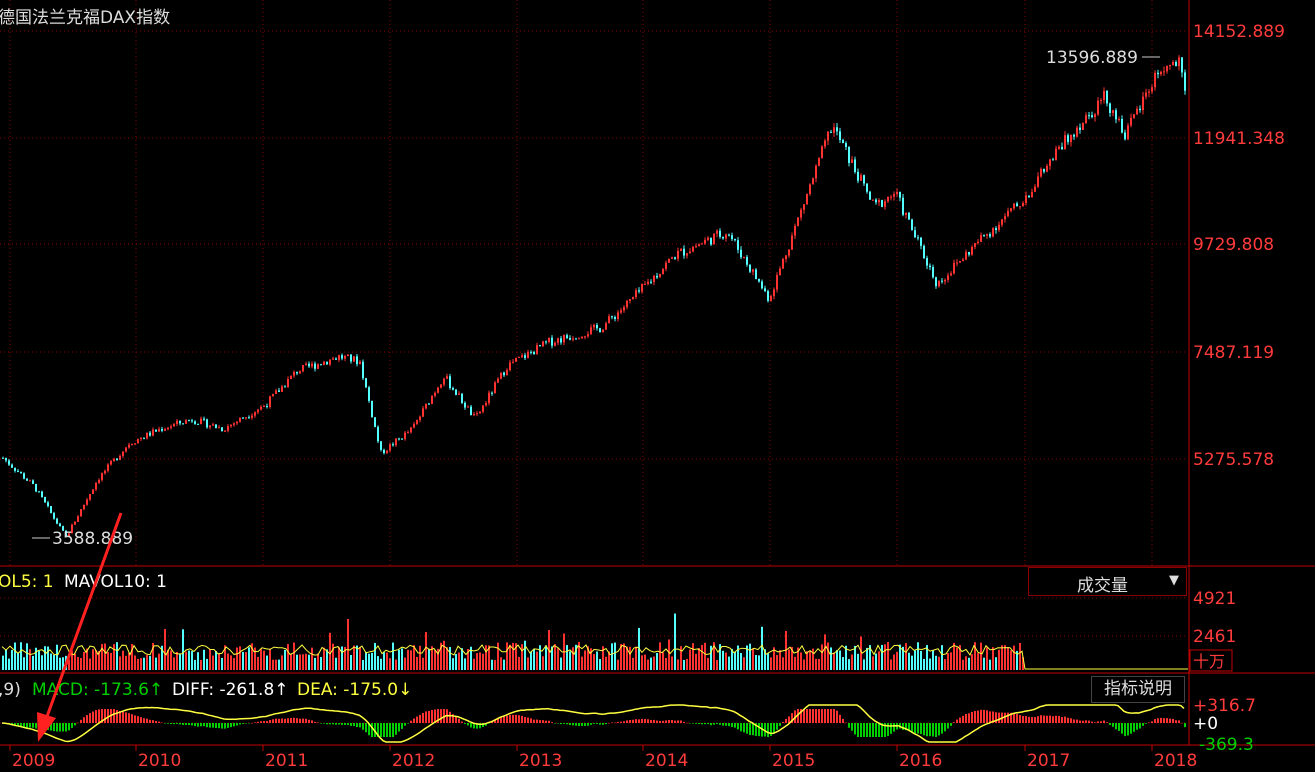 The height and width of the screenshot is (772, 1315). What do you see at coordinates (1107, 581) in the screenshot?
I see `indicator-dropdown: 成交量 ▼` at bounding box center [1107, 581].